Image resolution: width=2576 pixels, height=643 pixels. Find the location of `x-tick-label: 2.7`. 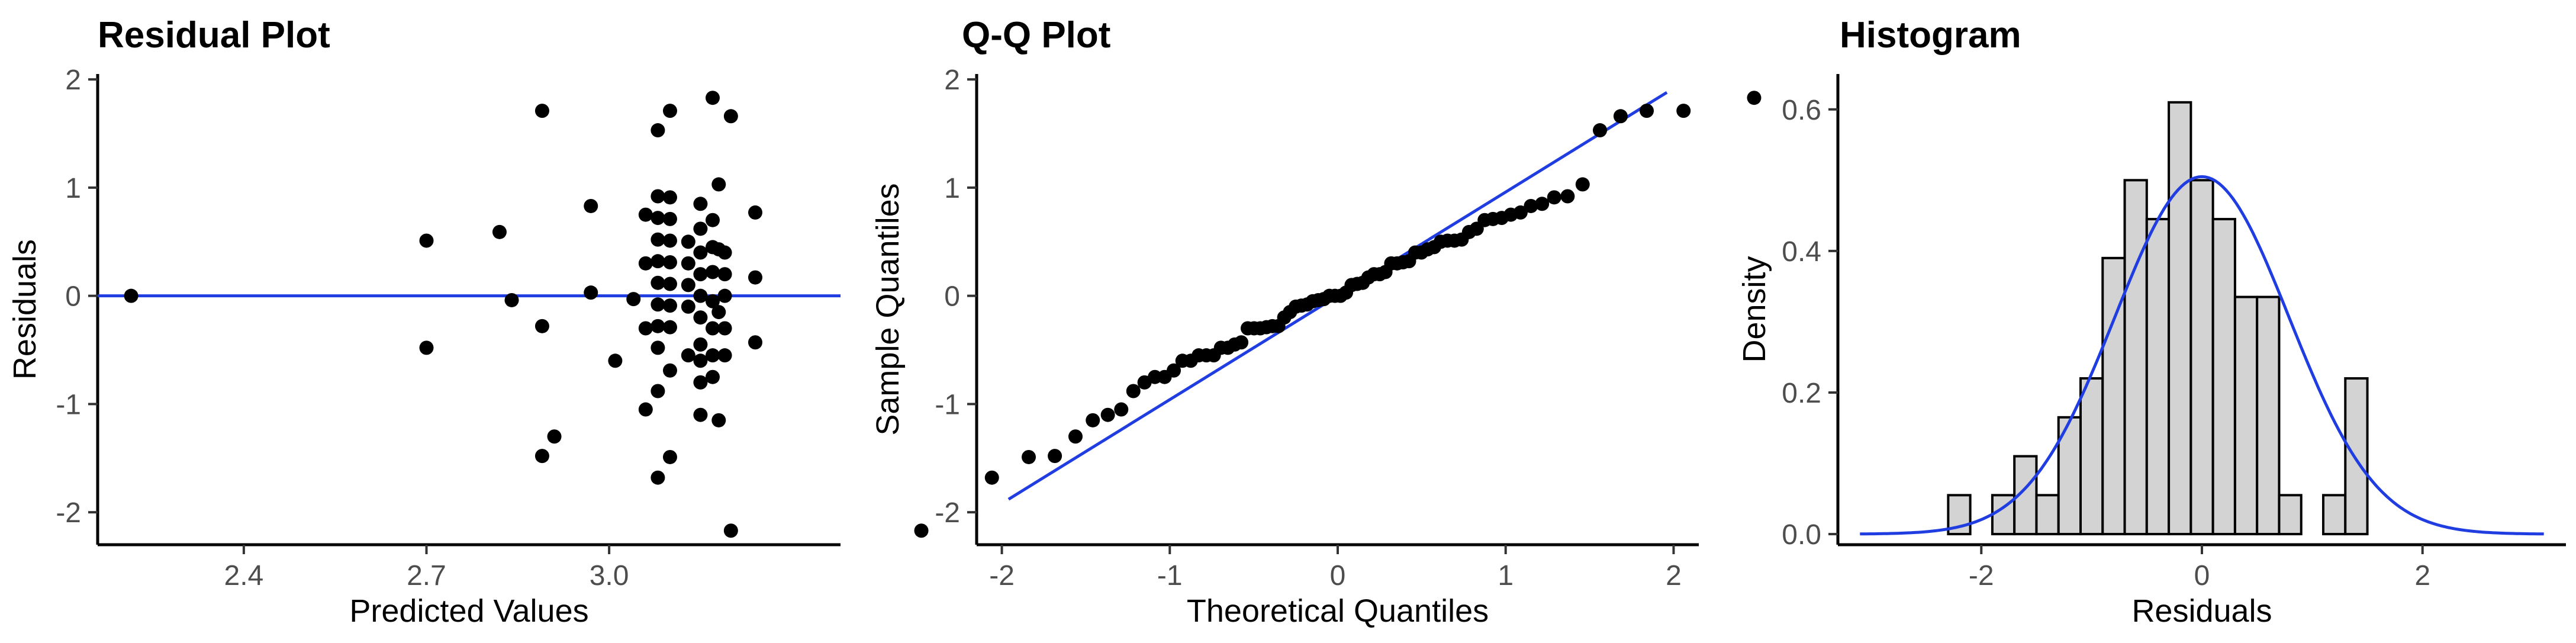

x-tick-label: 2.7 is located at coordinates (426, 575).